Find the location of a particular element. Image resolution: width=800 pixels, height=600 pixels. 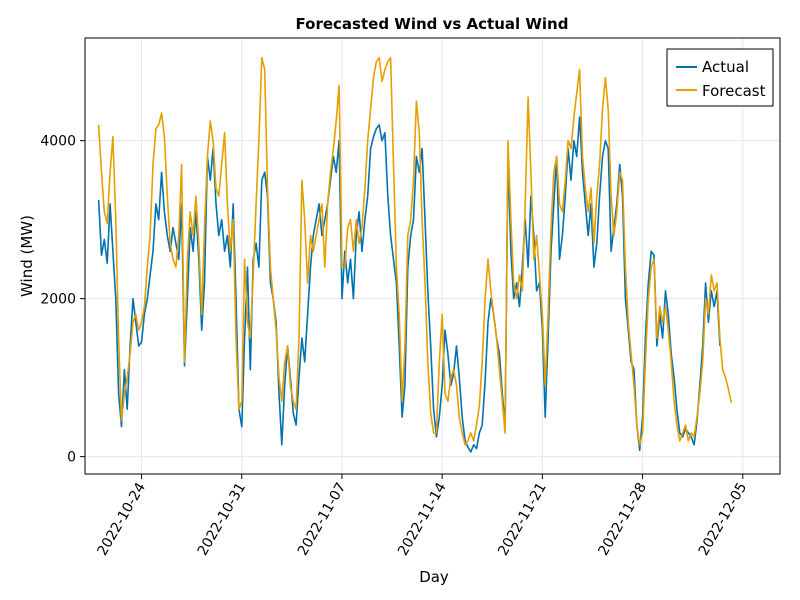

x-axis-label: Day is located at coordinates (434, 577).